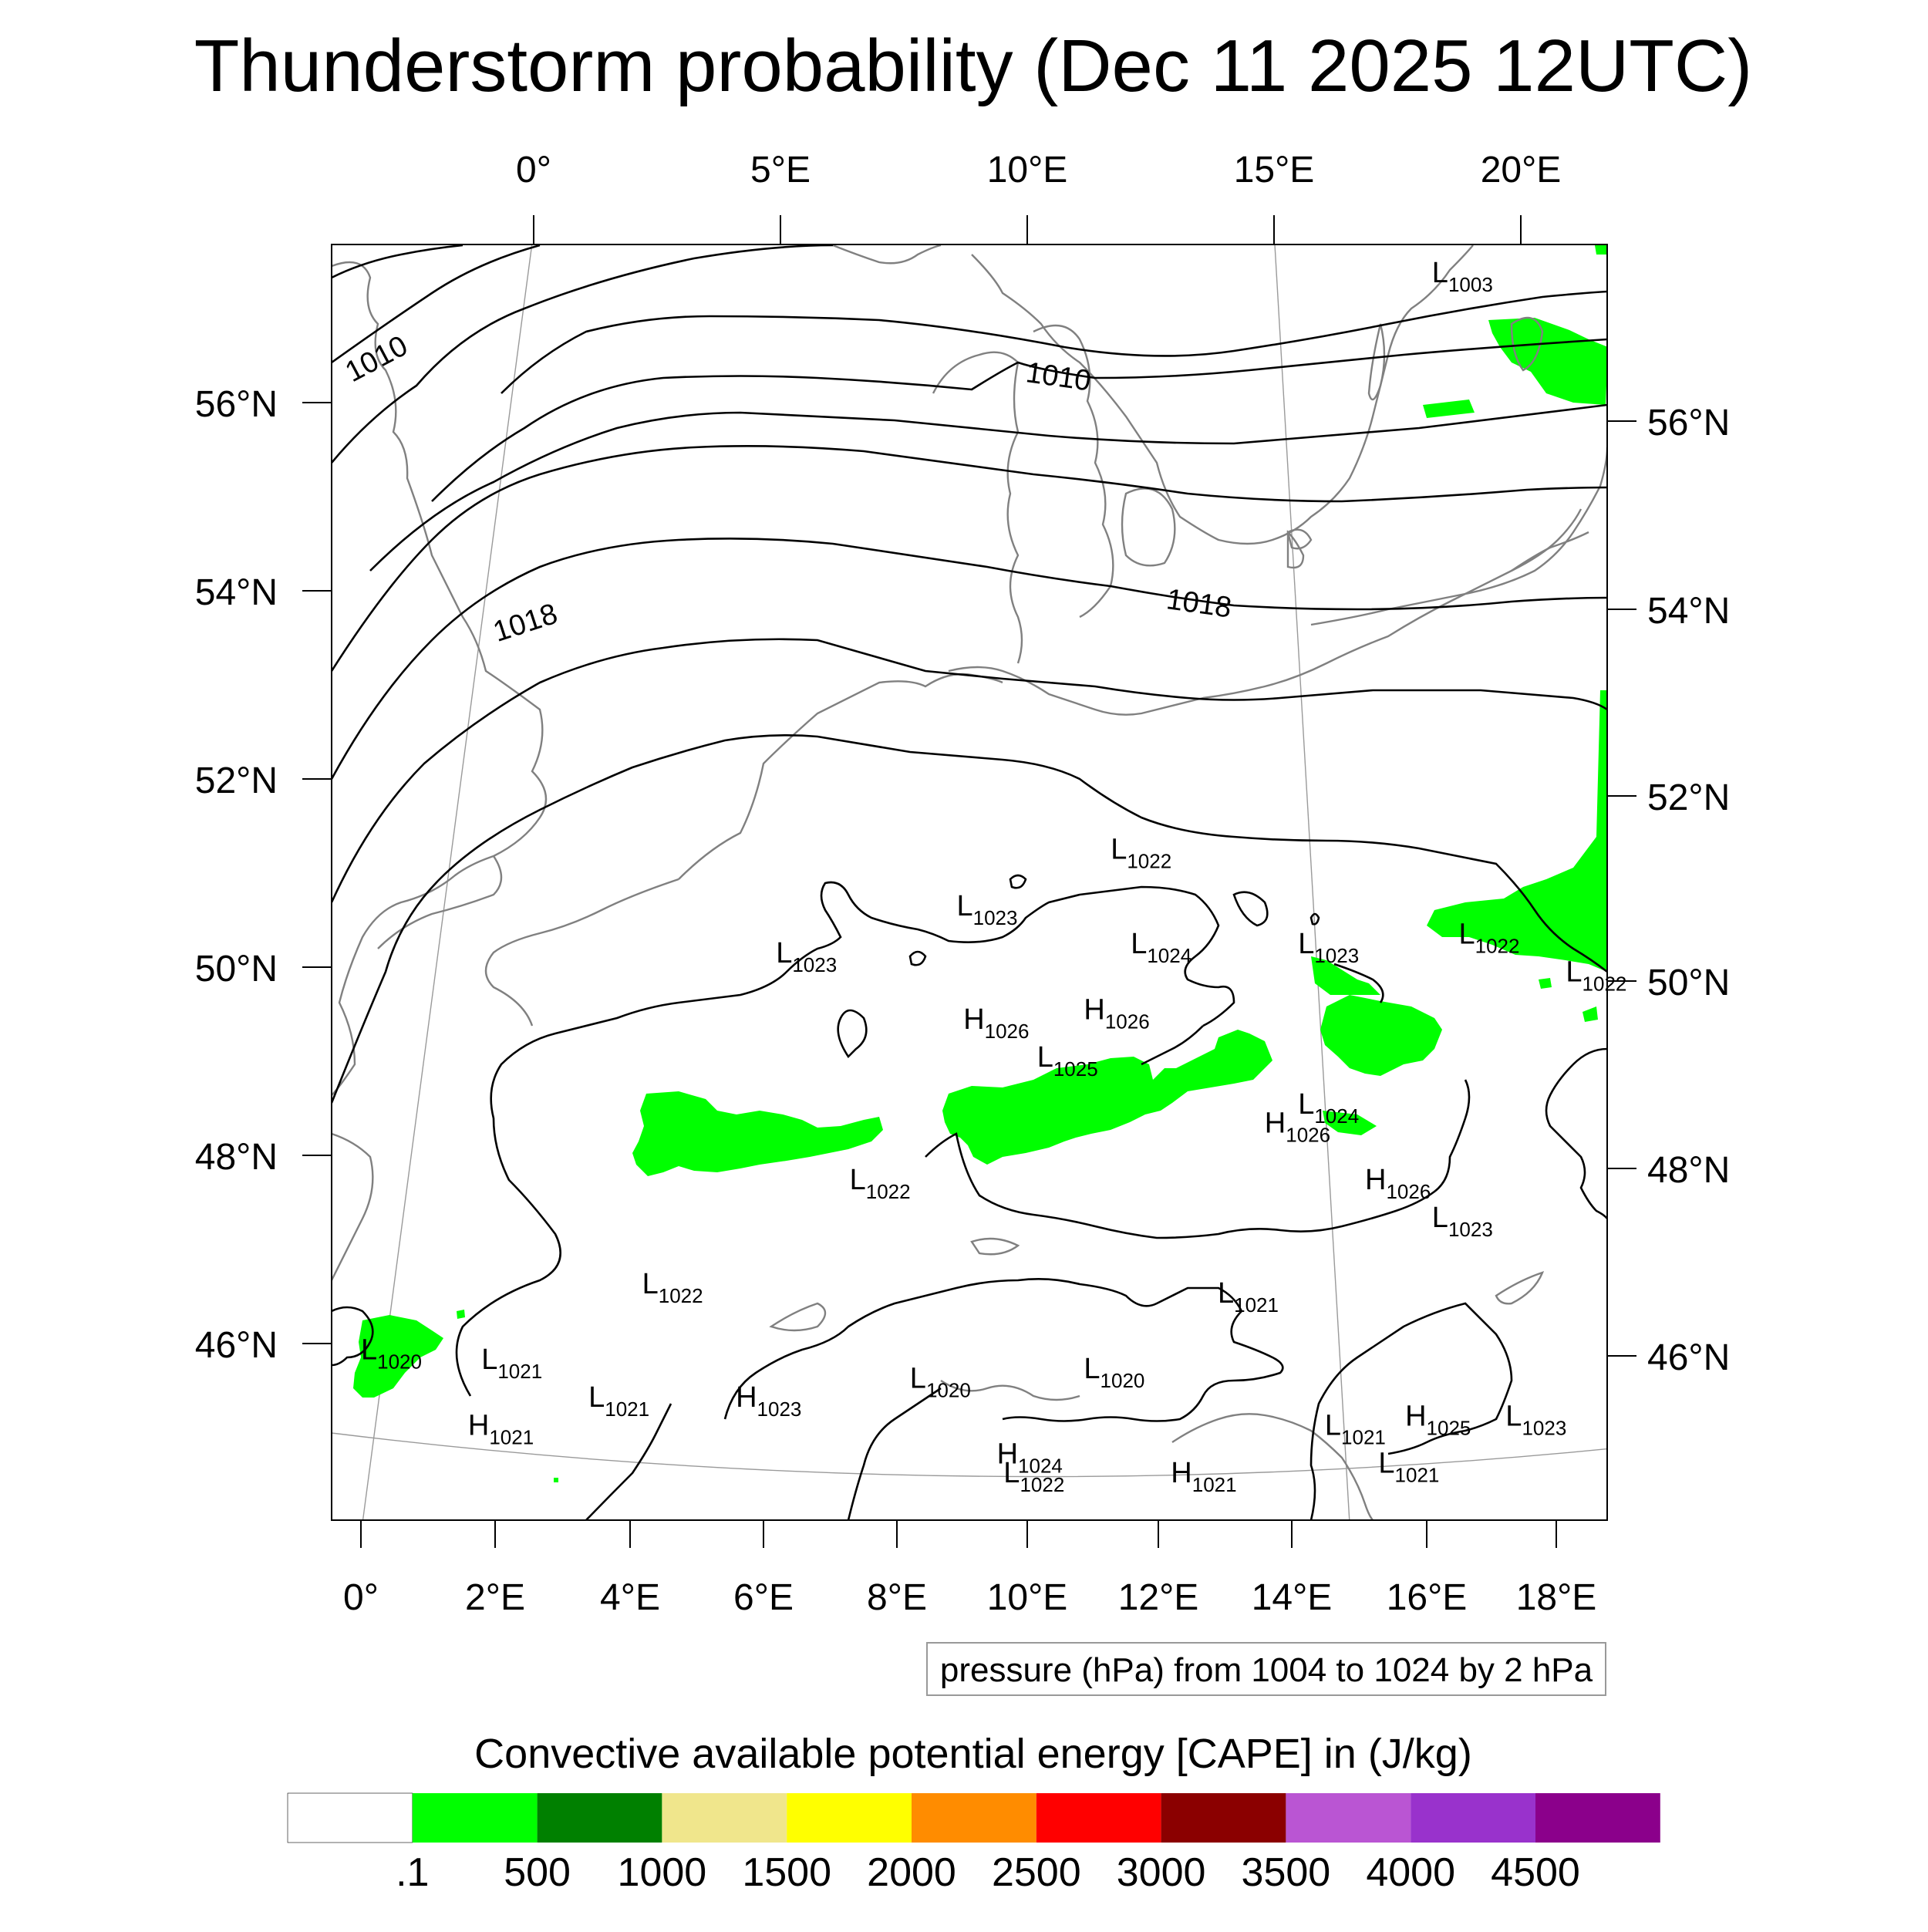 The height and width of the screenshot is (1932, 1928). I want to click on coast-france-atlantic, so click(353, 1206).